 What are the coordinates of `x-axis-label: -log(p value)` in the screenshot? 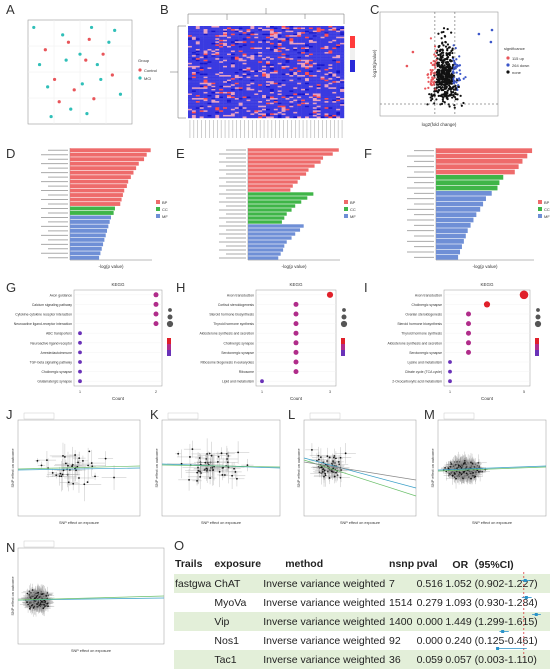 It's located at (485, 266).